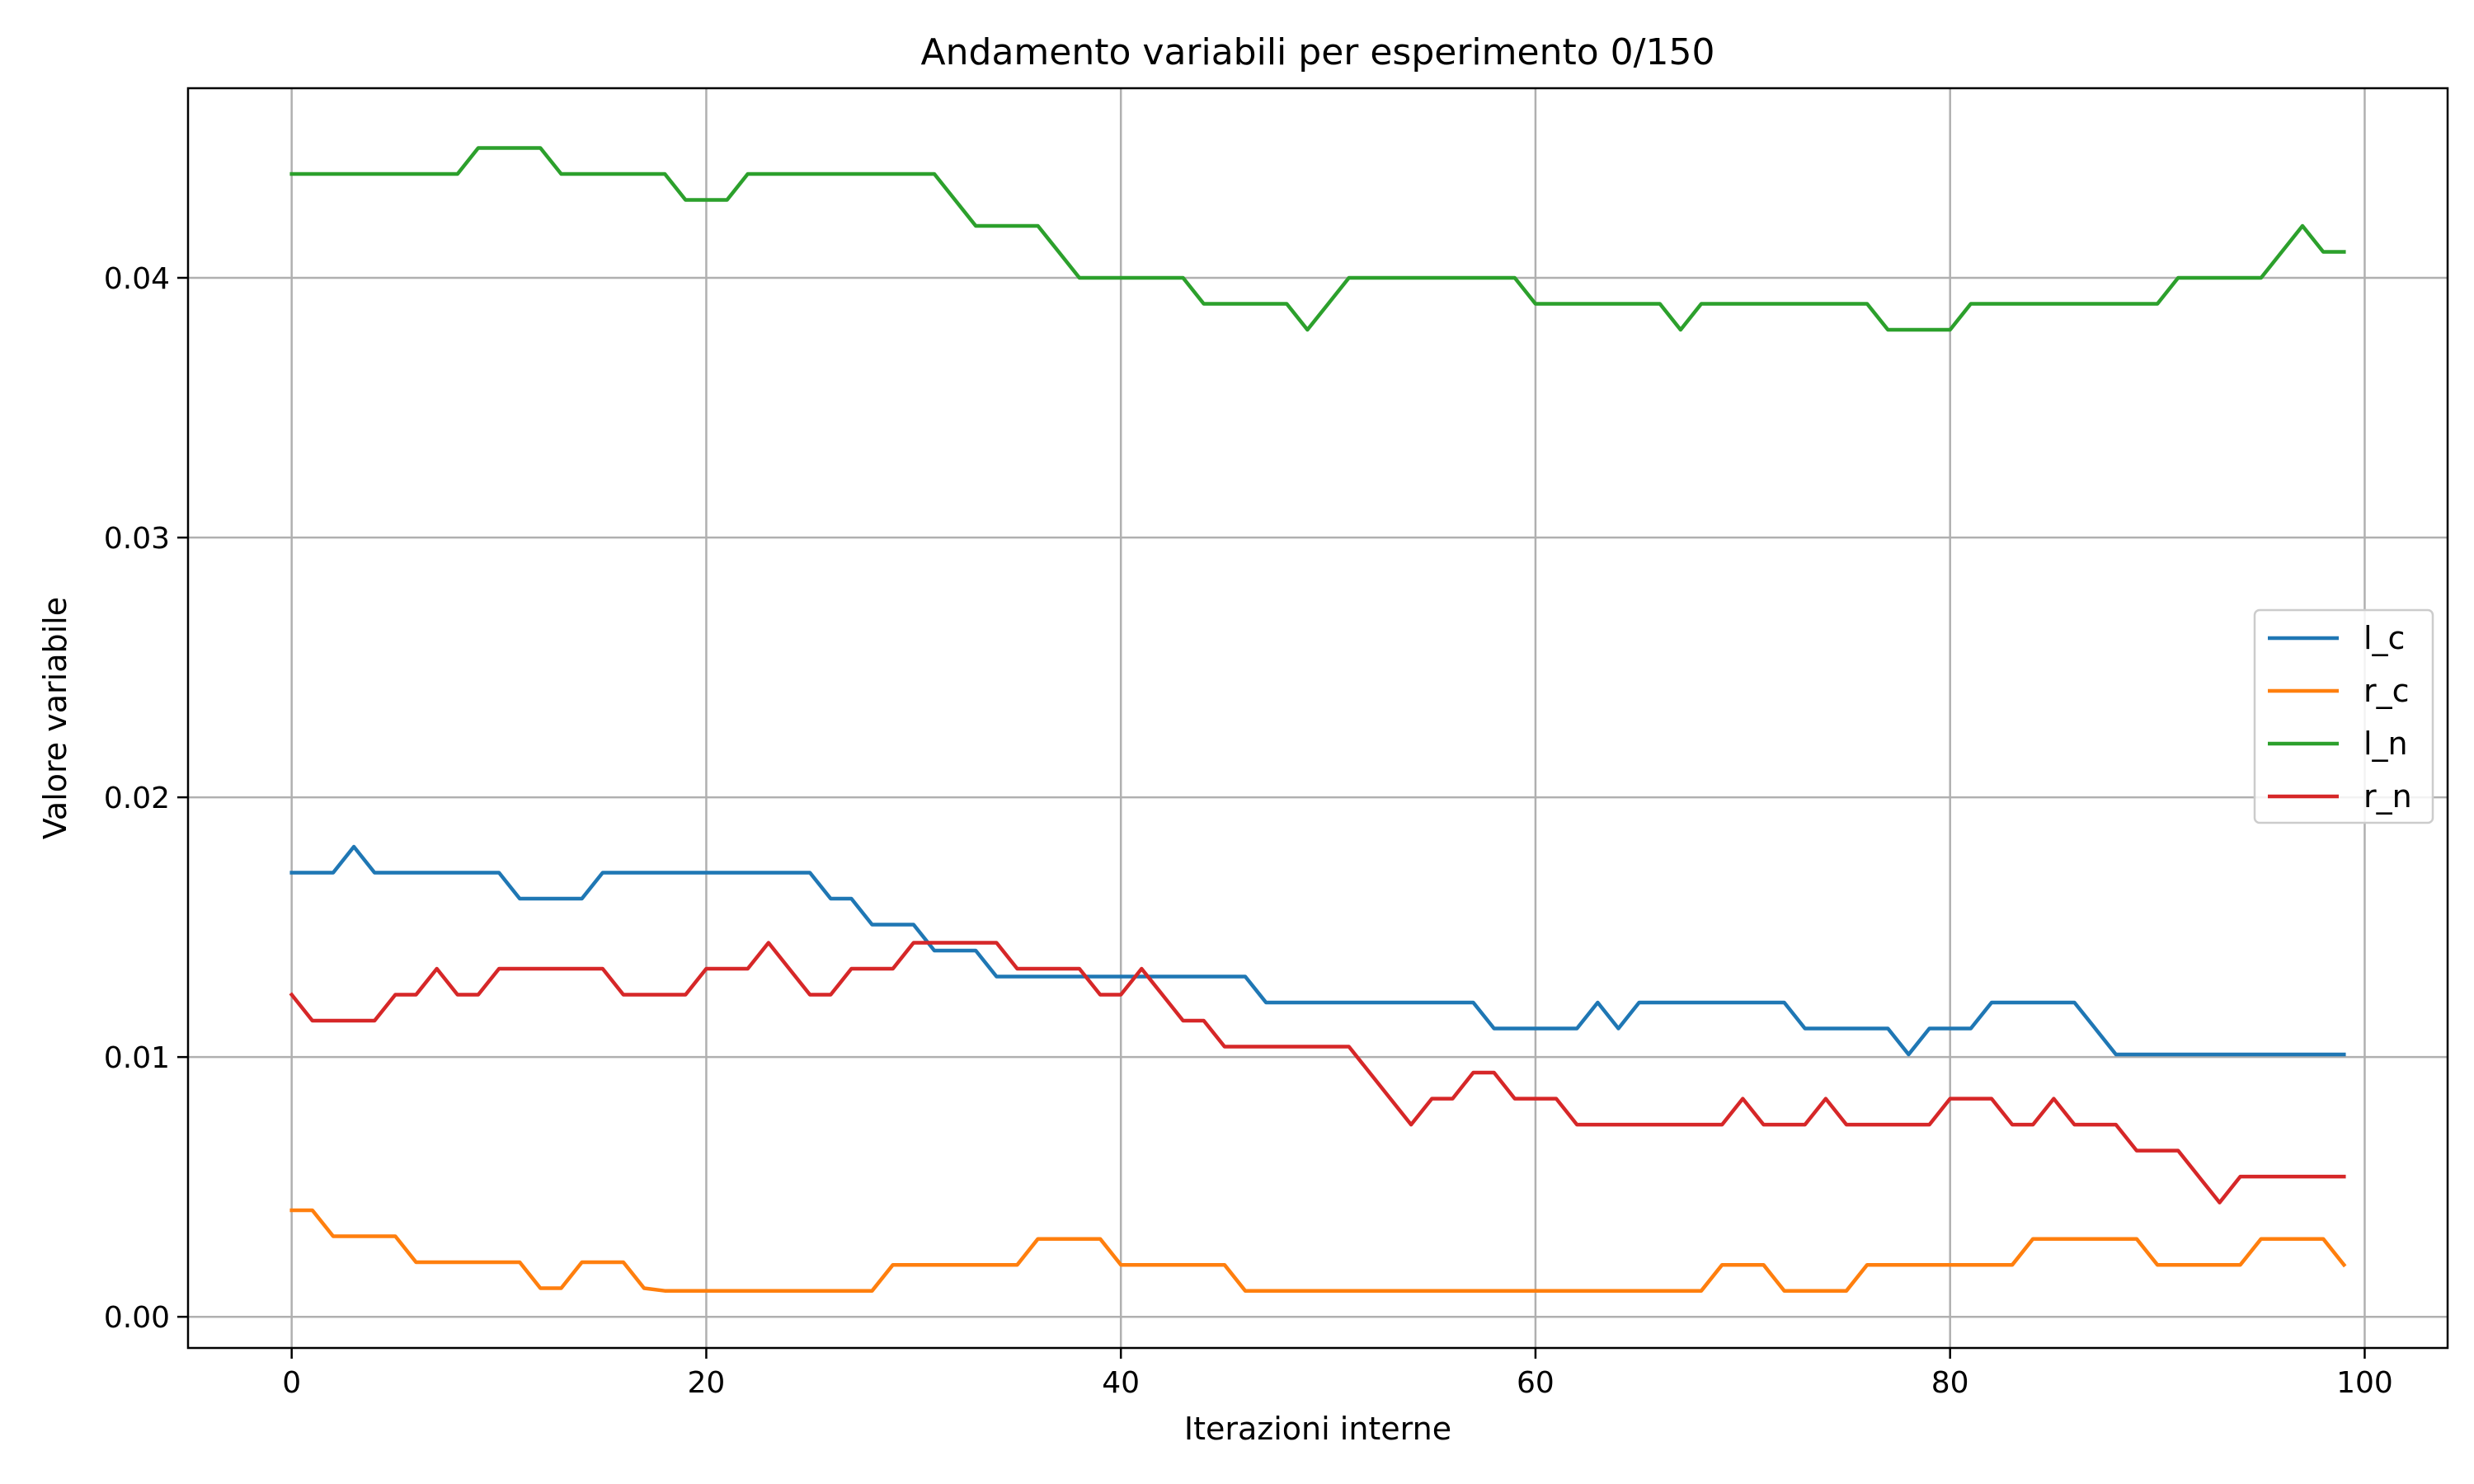  What do you see at coordinates (1121, 1383) in the screenshot?
I see `x-tick-label: 40` at bounding box center [1121, 1383].